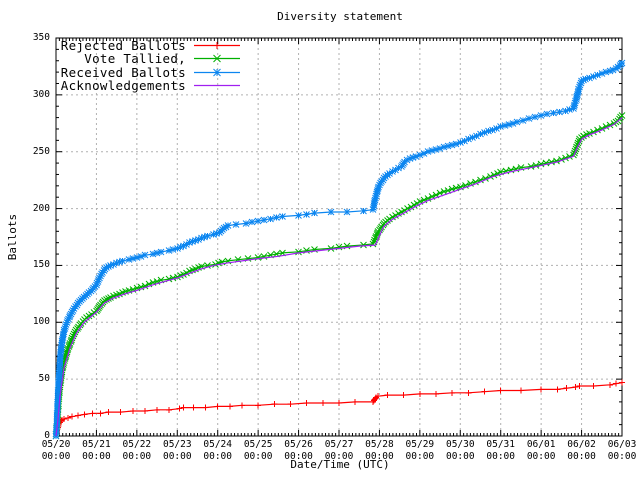 The image size is (640, 480). Describe the element at coordinates (96, 444) in the screenshot. I see `x-tick-date: 05/21` at that location.